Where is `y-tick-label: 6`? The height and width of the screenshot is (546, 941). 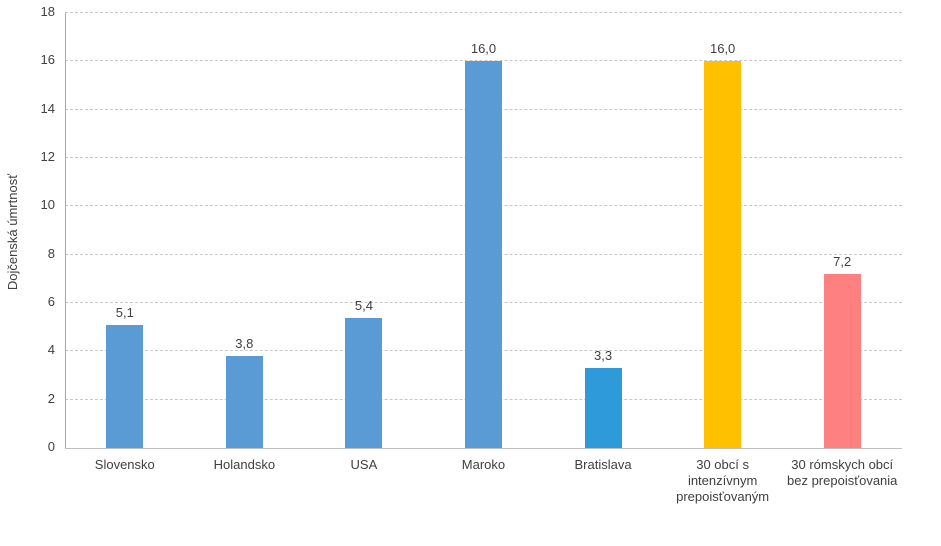
y-tick-label: 6 is located at coordinates (51, 301).